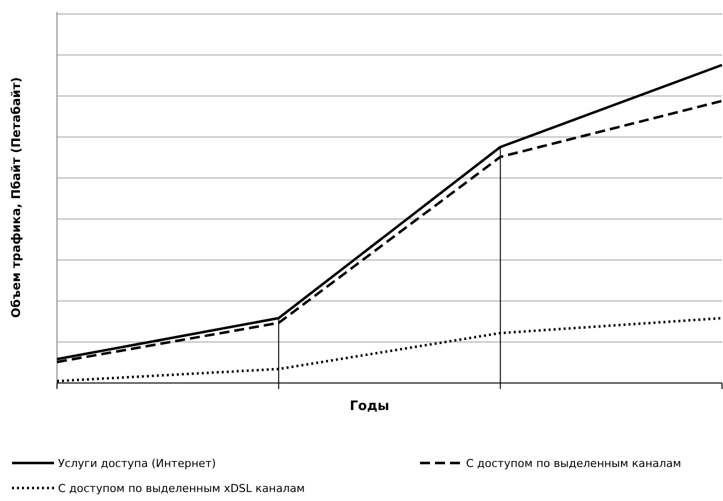 Image resolution: width=723 pixels, height=501 pixels. I want to click on x-axis-title: Годы, so click(370, 406).